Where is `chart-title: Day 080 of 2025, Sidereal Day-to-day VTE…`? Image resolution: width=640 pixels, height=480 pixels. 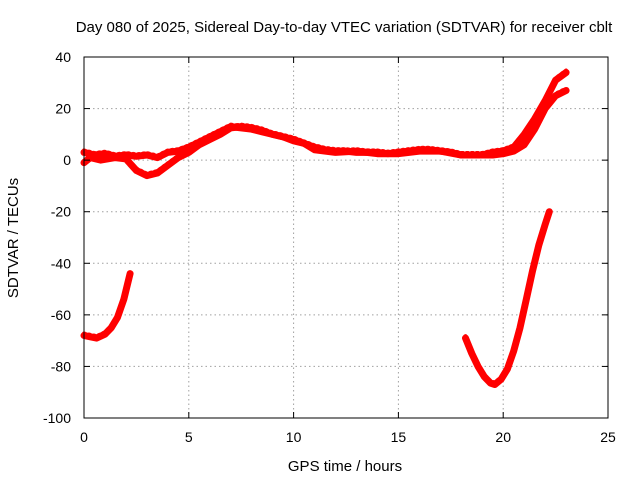 chart-title: Day 080 of 2025, Sidereal Day-to-day VTE… is located at coordinates (344, 27).